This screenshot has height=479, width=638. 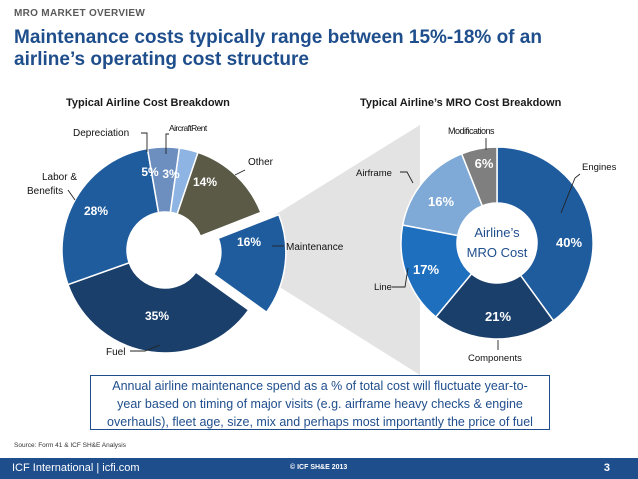 I want to click on value-label-depreciation: 5%, so click(x=150, y=172).